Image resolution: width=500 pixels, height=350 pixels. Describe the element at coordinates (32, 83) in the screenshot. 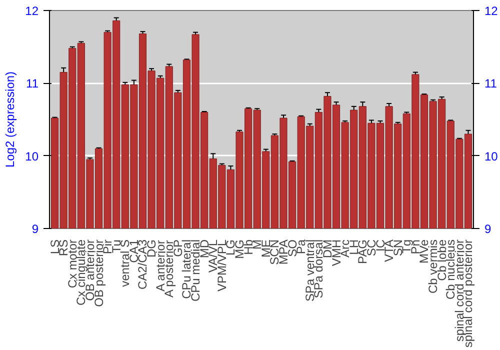

I see `y-tick-label: 11` at that location.